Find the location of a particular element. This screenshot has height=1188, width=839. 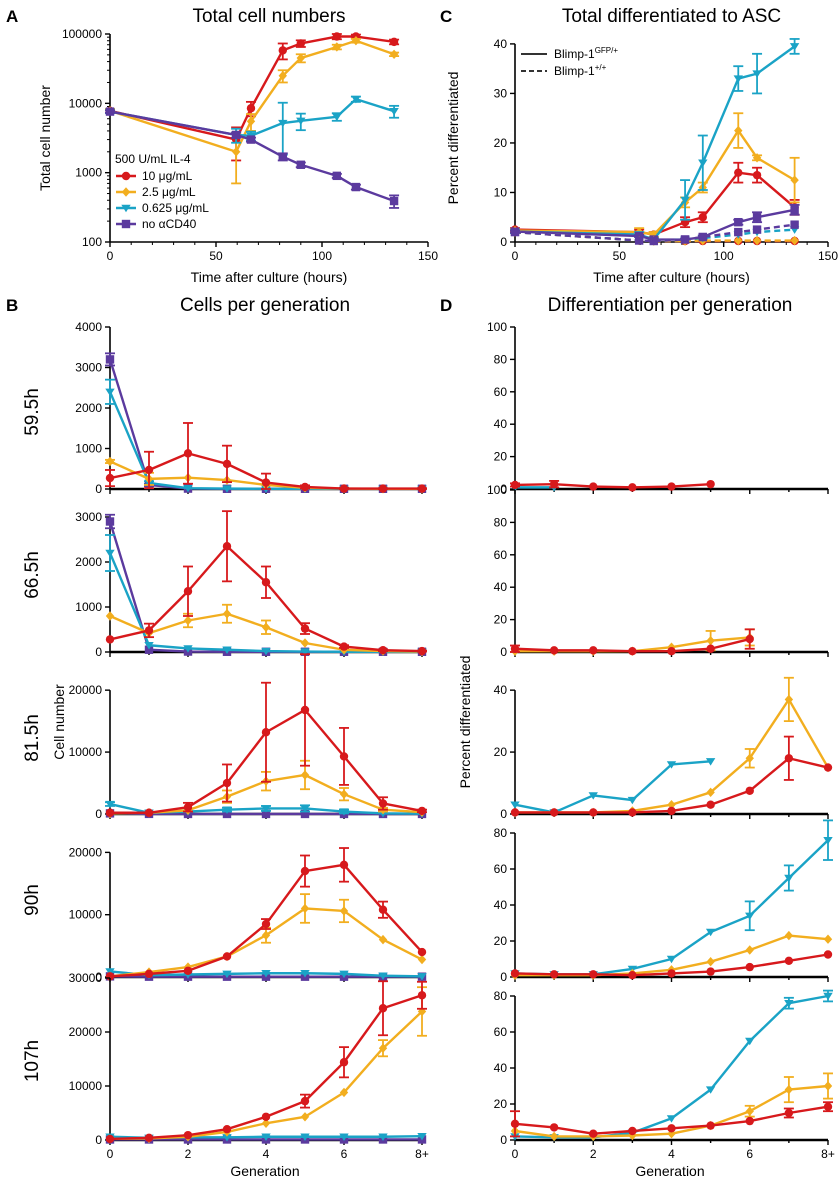

panel-label-a: A is located at coordinates (12, 16).